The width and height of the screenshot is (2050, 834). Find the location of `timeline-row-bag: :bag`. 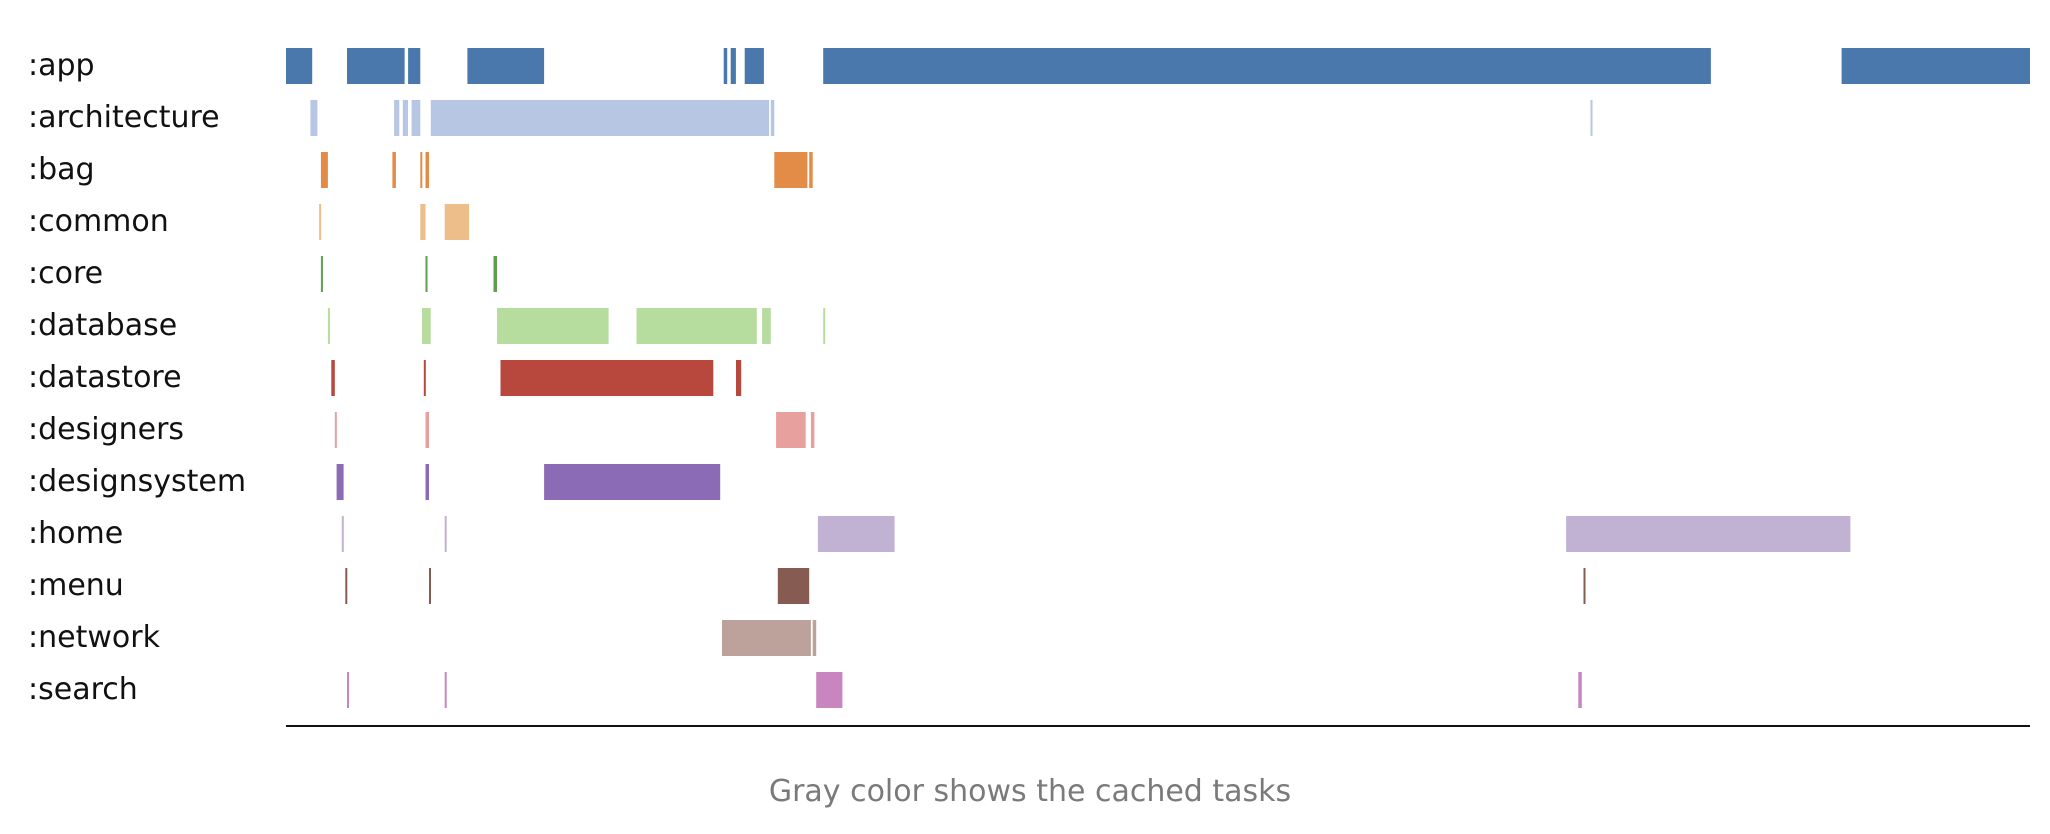

timeline-row-bag: :bag is located at coordinates (420, 170).